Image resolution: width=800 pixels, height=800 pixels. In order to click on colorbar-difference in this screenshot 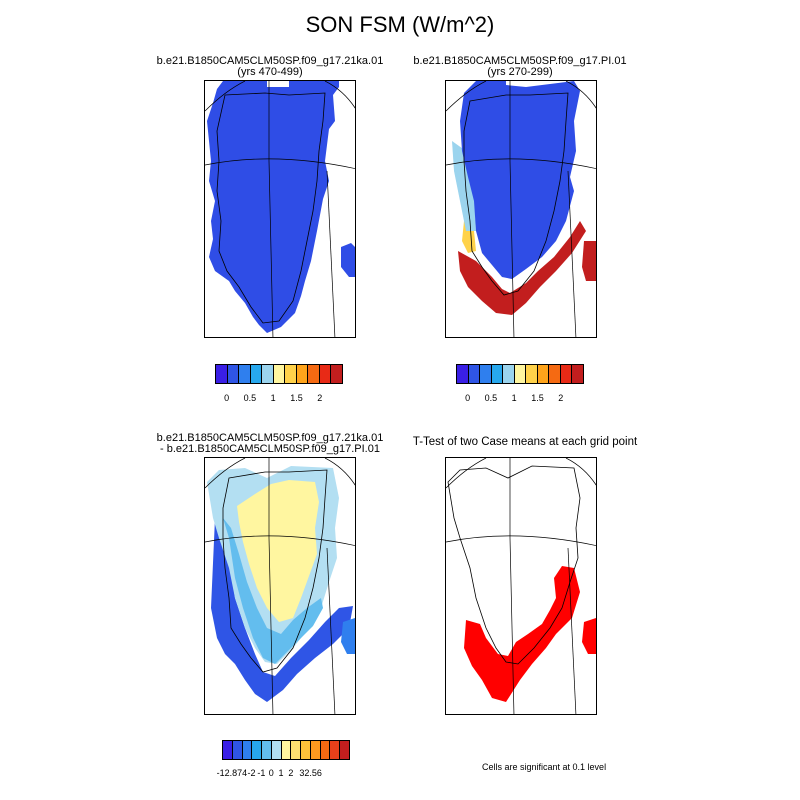, I will do `click(286, 750)`.